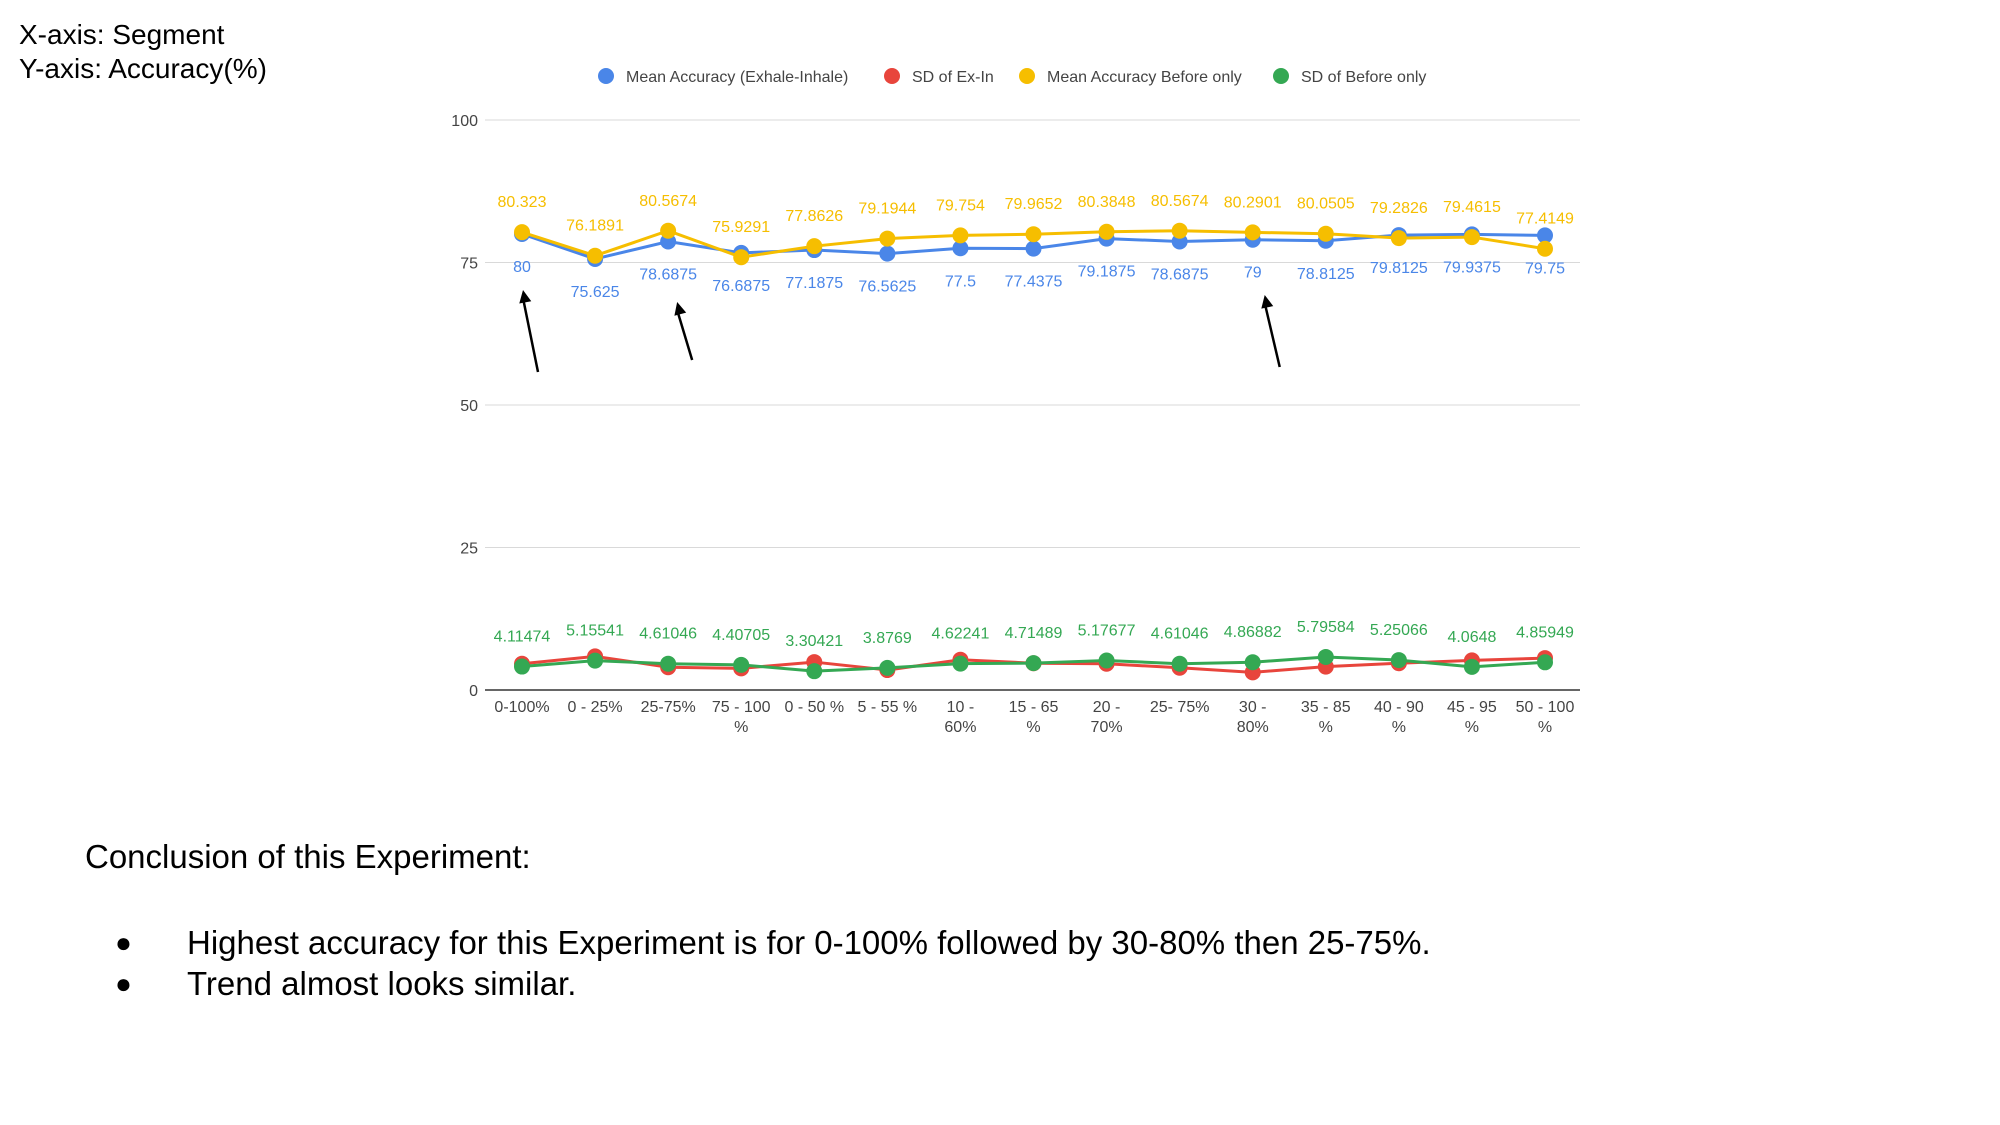  What do you see at coordinates (382, 983) in the screenshot?
I see `bullet-text: Trend almost looks similar.` at bounding box center [382, 983].